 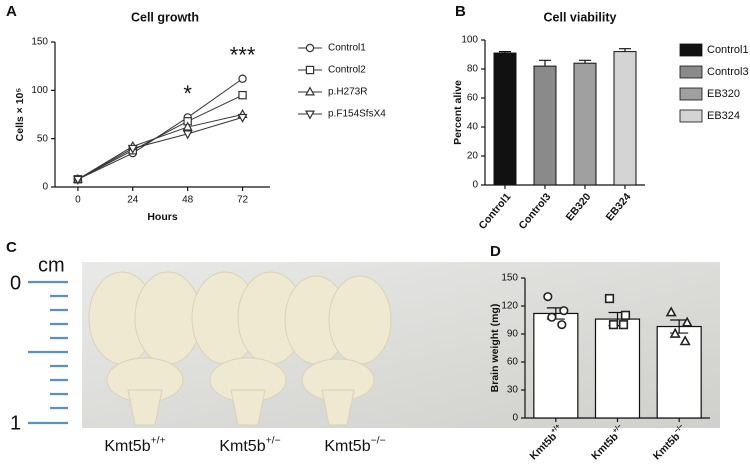 I want to click on legend-label: p.F154SfsX4, so click(x=357, y=114).